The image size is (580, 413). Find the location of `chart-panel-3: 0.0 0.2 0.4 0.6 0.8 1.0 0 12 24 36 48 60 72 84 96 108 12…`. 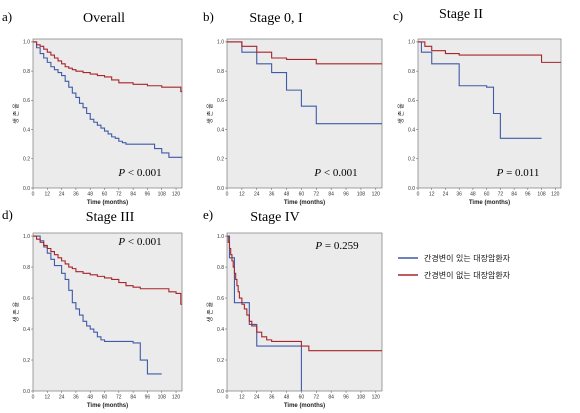

chart-panel-3: 0.0 0.2 0.4 0.6 0.8 1.0 0 12 24 36 48 60 72 84 96 108 12… is located at coordinates (477, 106).